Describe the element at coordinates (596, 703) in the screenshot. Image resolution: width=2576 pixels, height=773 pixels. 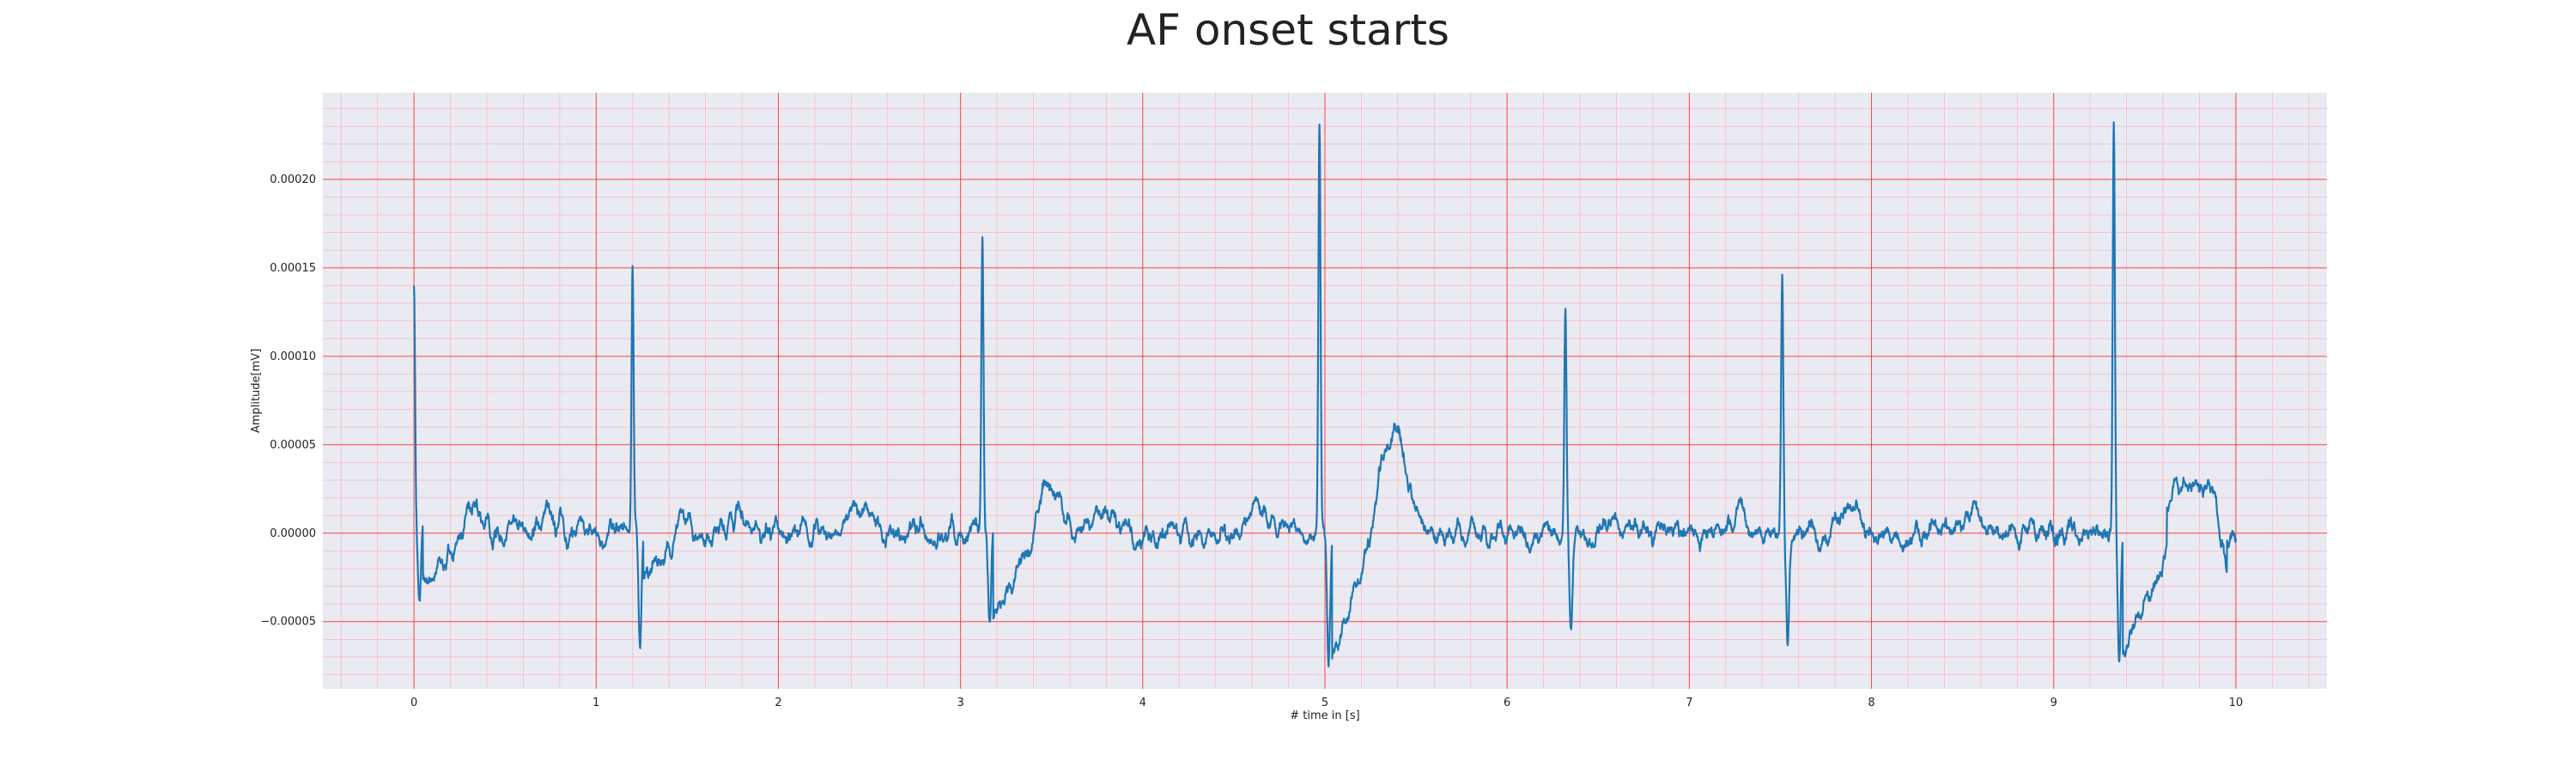
I see `x-tick-label: 1` at that location.